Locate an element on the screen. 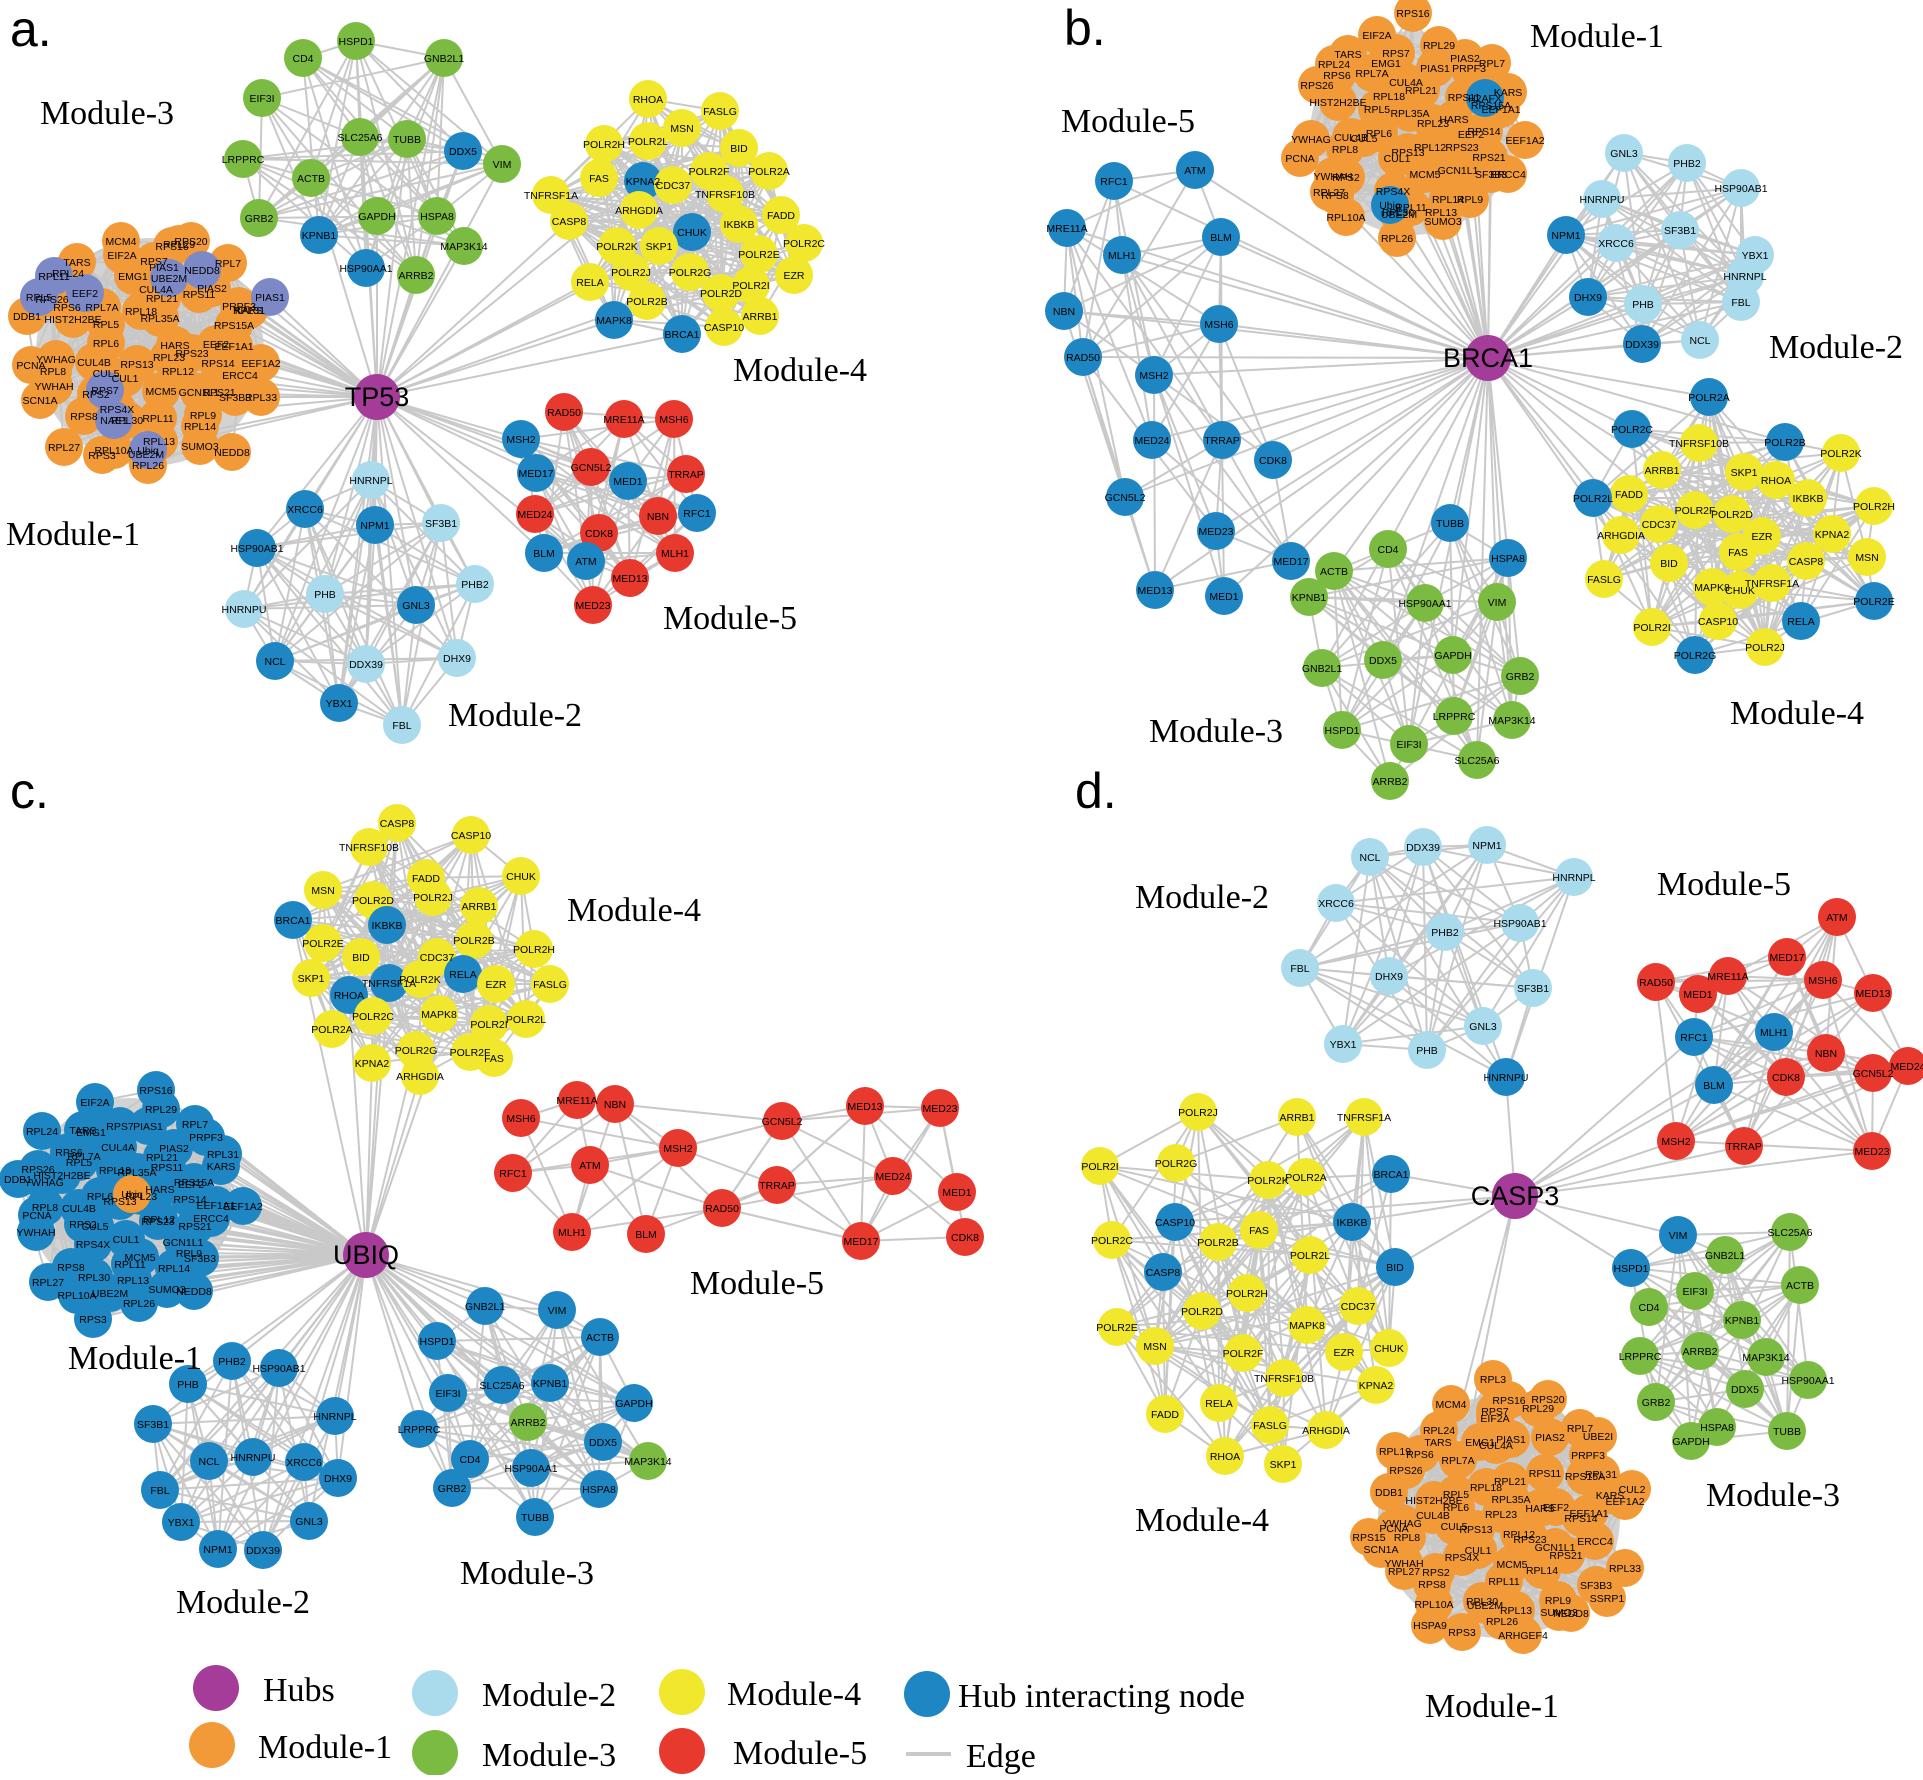  svg-text: RPS2 is located at coordinates (1346, 178).